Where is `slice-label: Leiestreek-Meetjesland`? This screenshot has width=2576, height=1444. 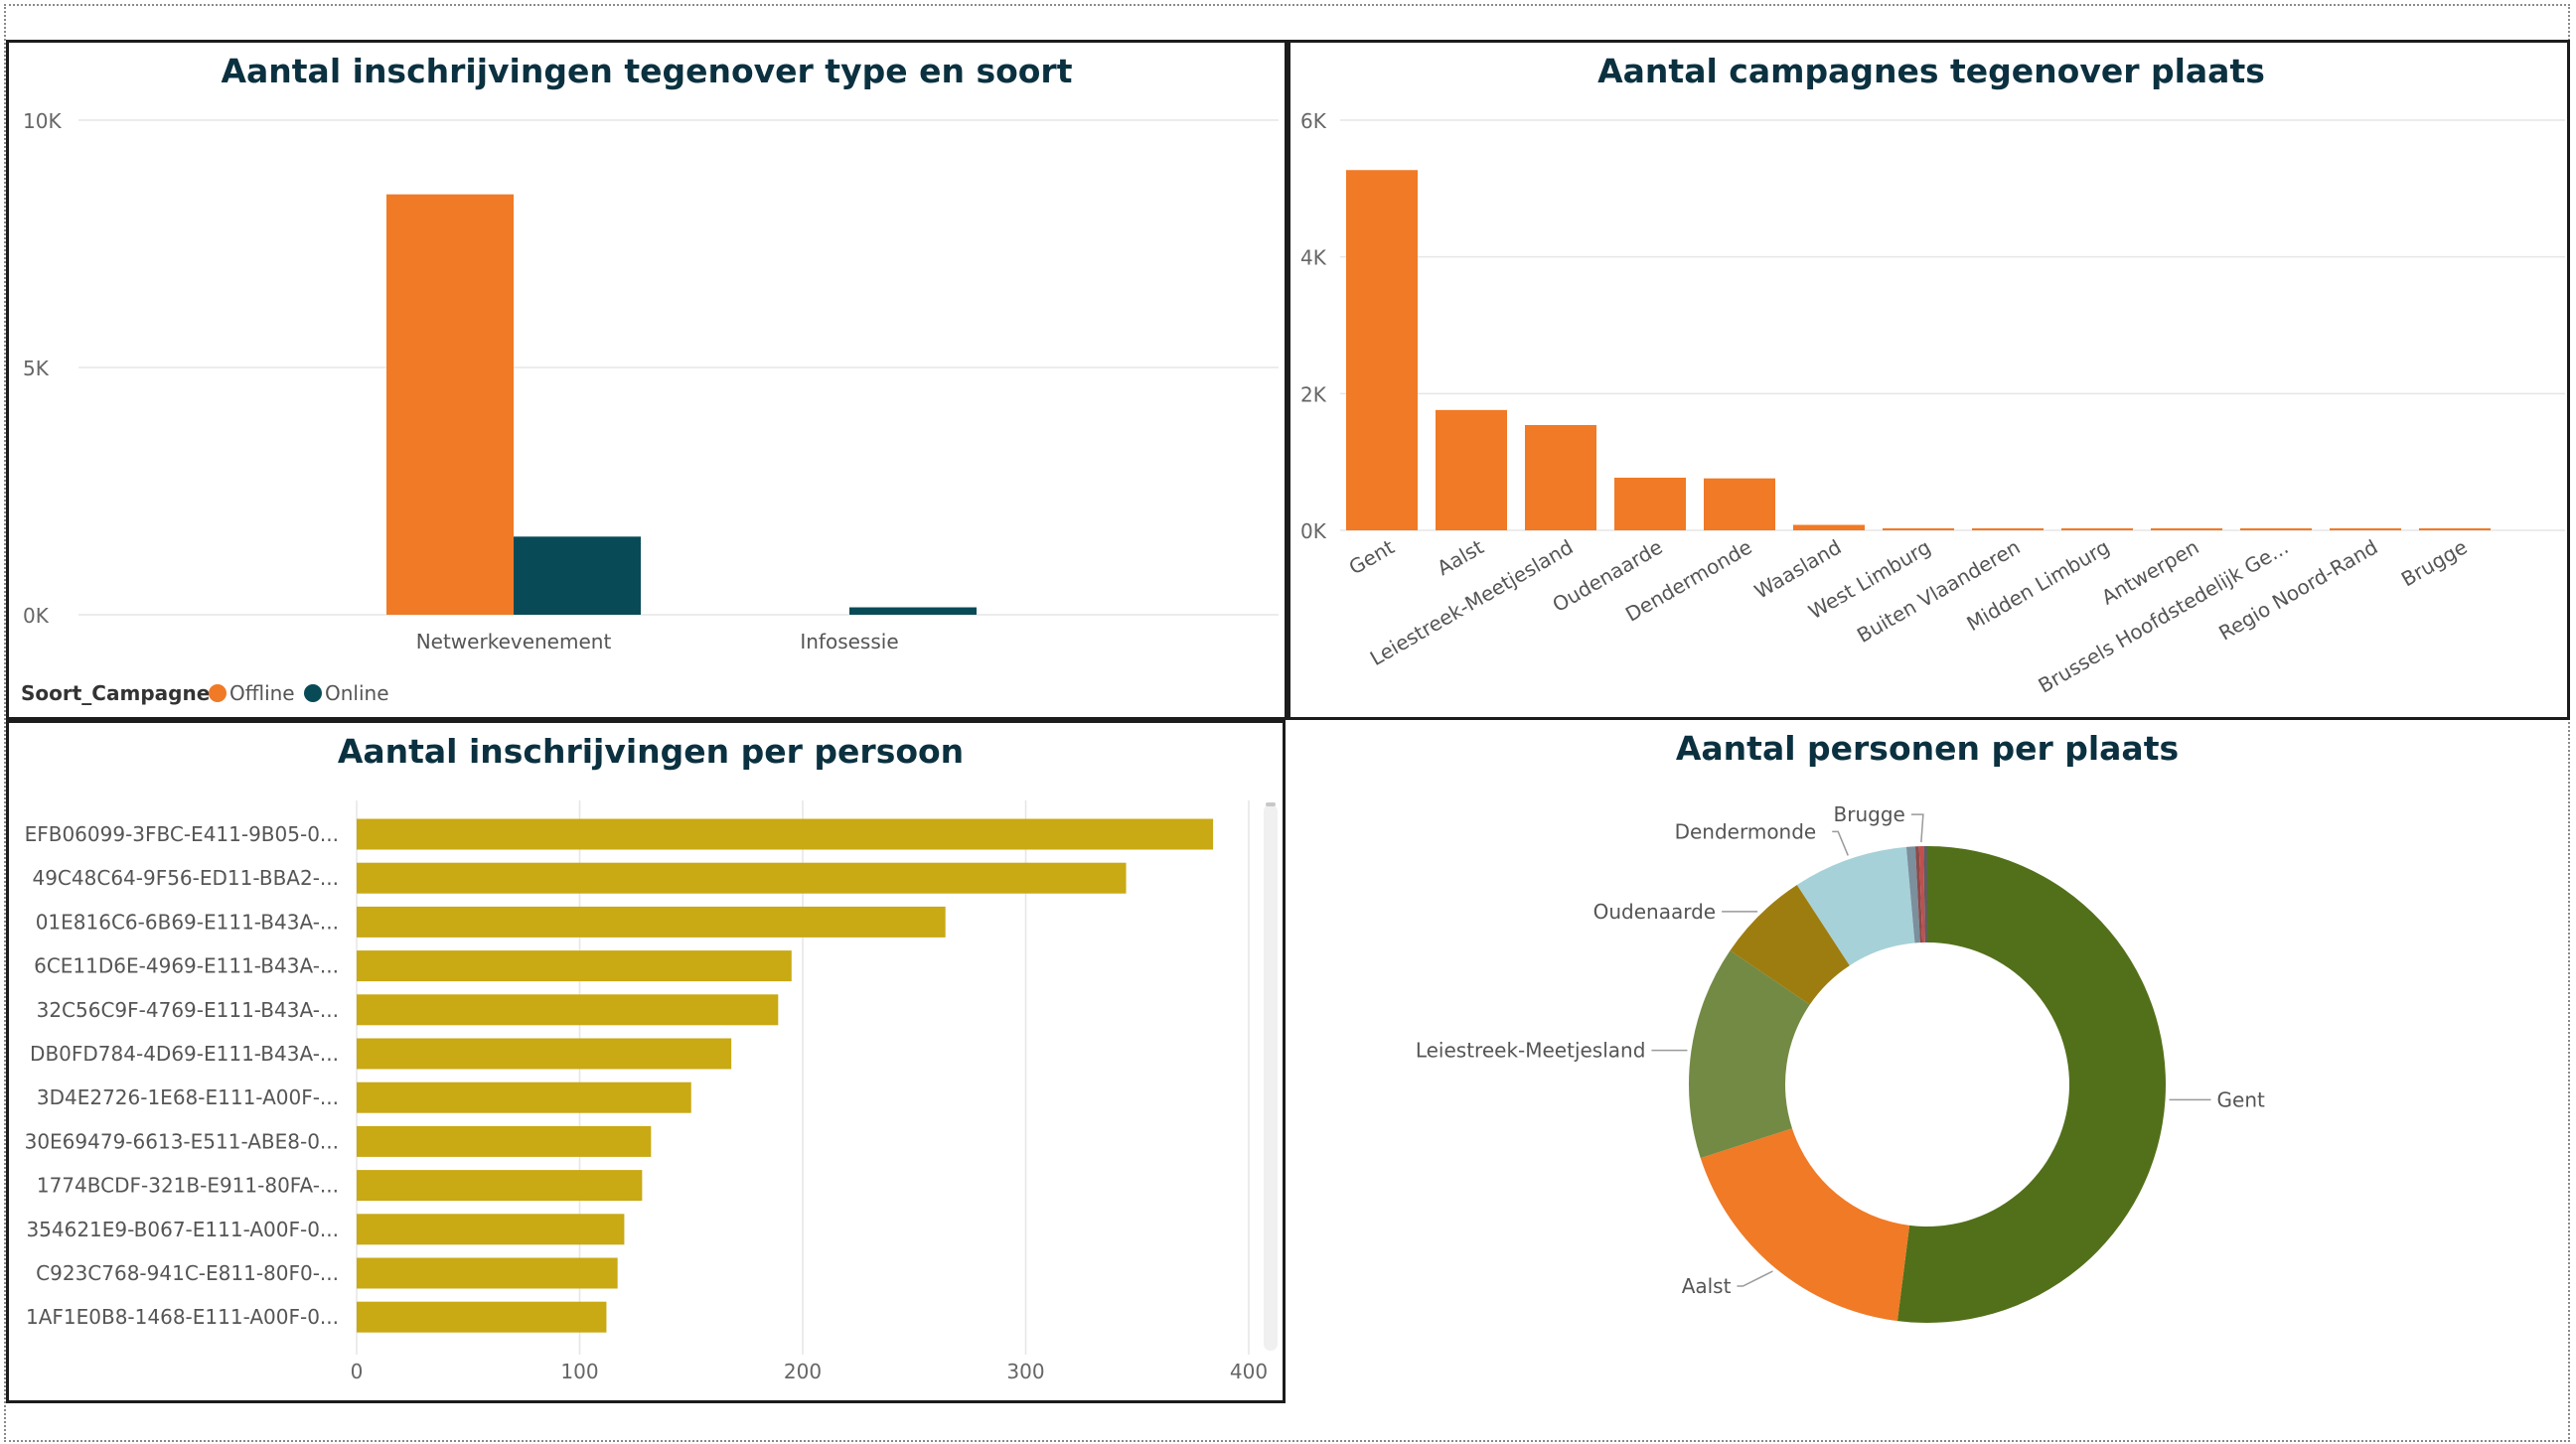 slice-label: Leiestreek-Meetjesland is located at coordinates (1531, 1051).